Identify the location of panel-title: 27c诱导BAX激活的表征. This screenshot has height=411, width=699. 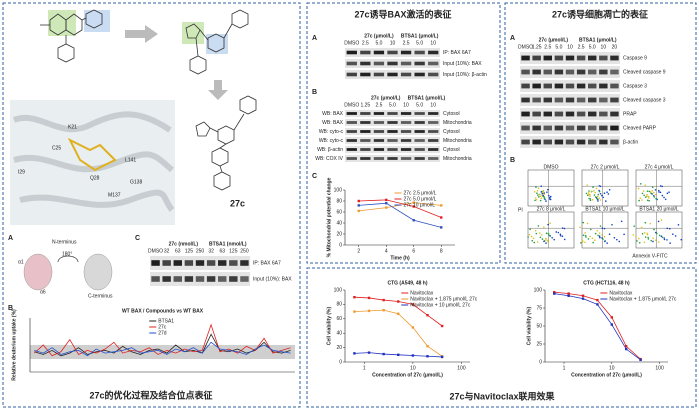
(402, 13).